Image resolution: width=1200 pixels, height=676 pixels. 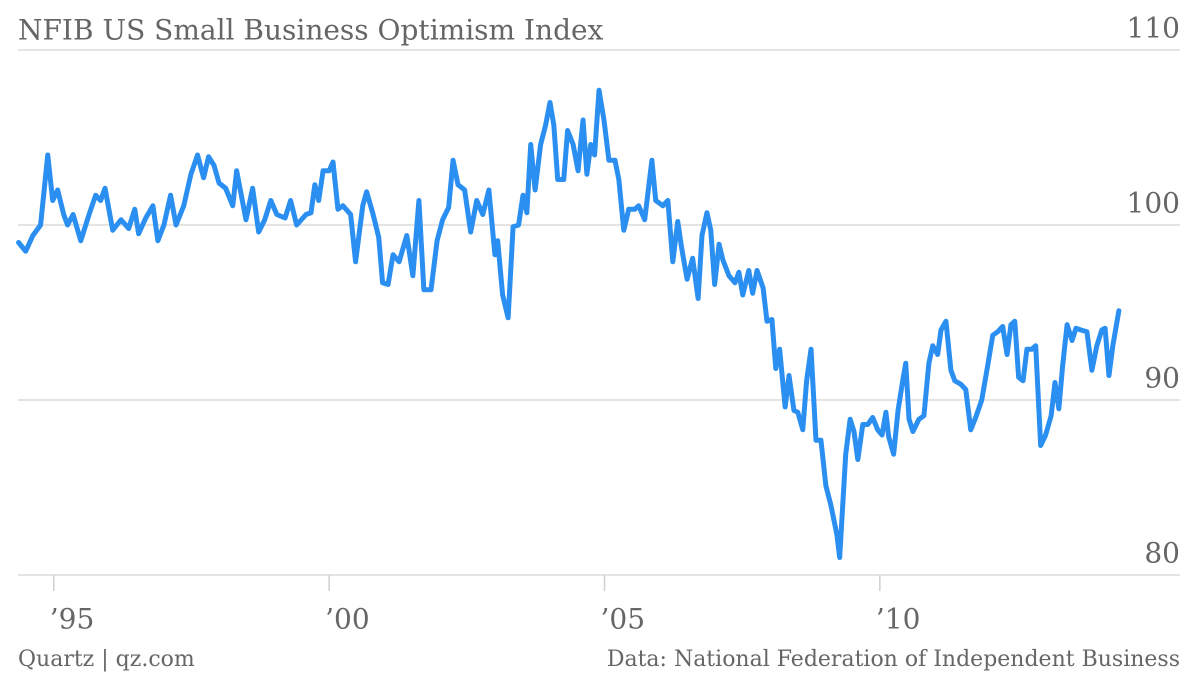 What do you see at coordinates (311, 30) in the screenshot?
I see `chart-title: NFIB US Small Business Optimism Index` at bounding box center [311, 30].